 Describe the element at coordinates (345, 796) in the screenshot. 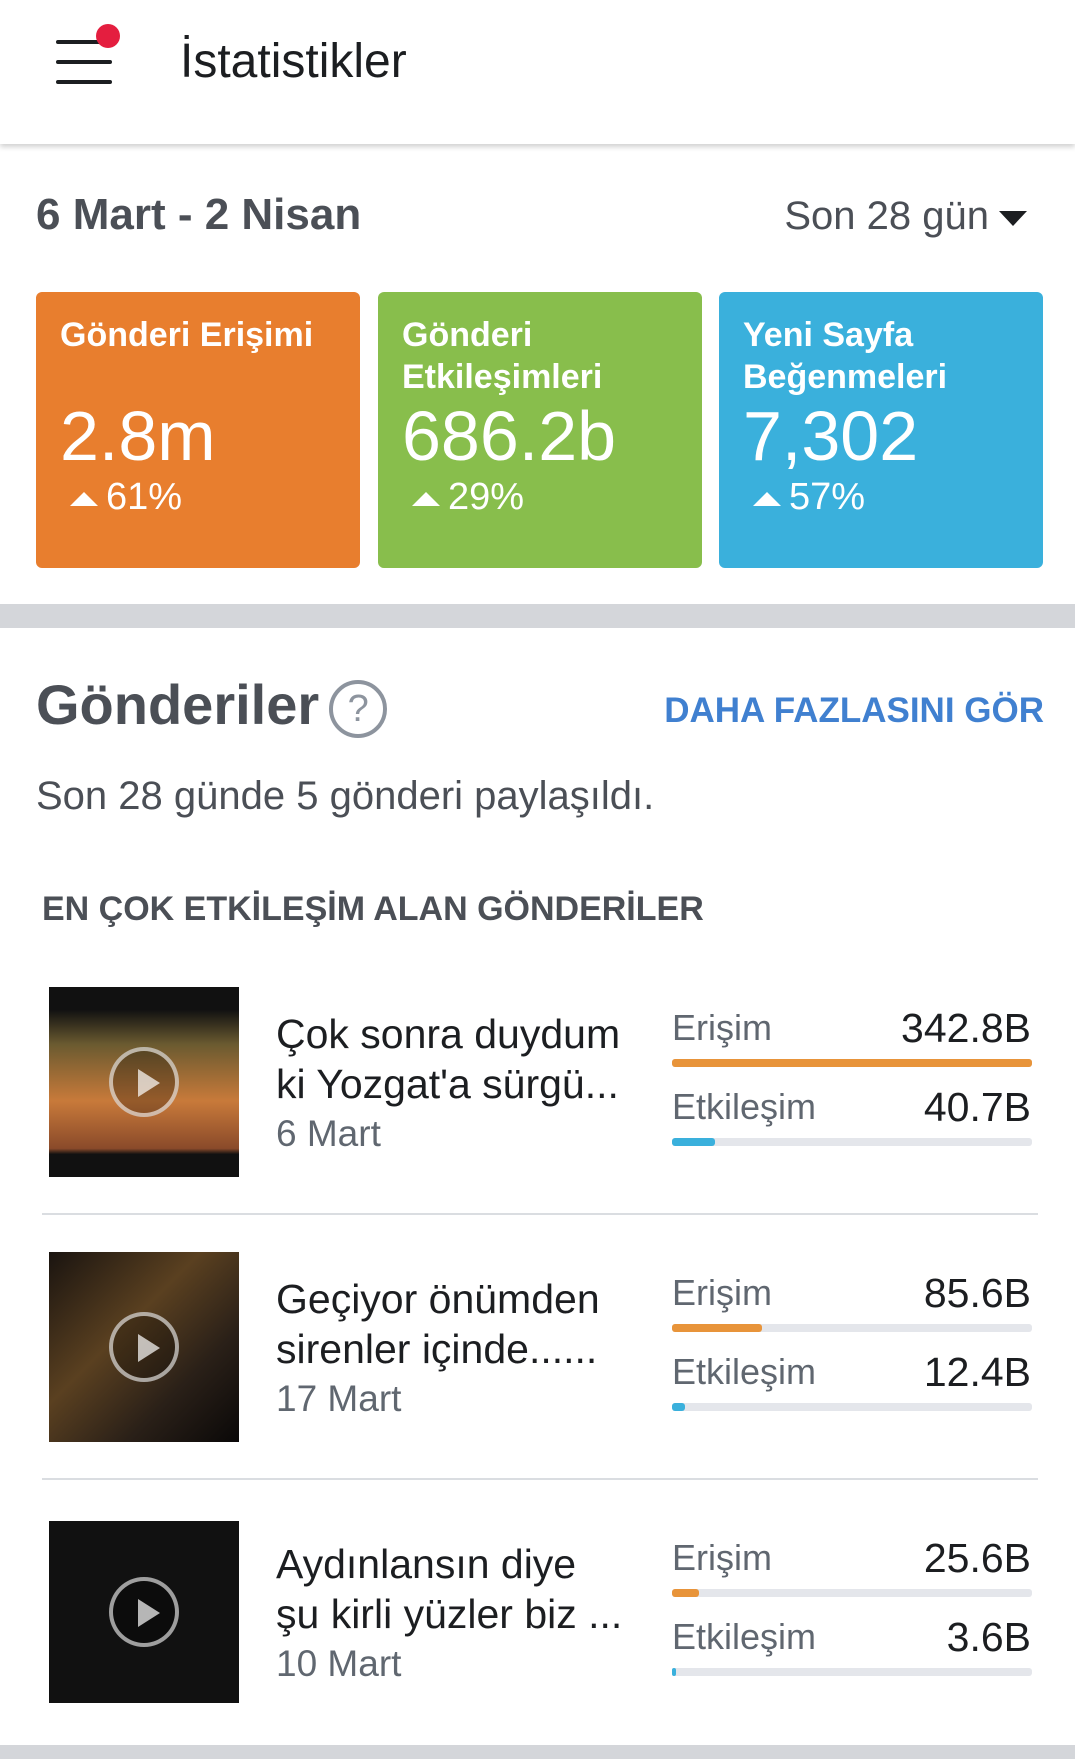

I see `section-subtitle: Son 28 günde 5 gönderi paylaşıldı.` at that location.